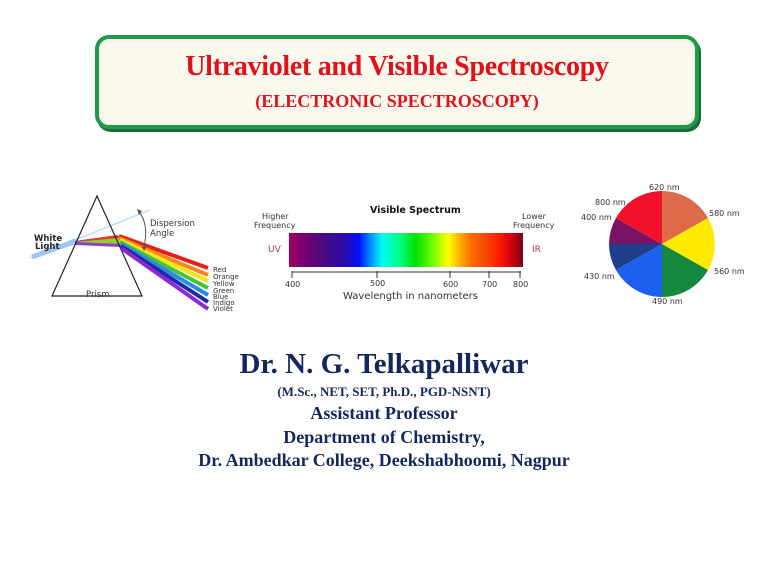  I want to click on lower-frequency-label: Lower, so click(534, 216).